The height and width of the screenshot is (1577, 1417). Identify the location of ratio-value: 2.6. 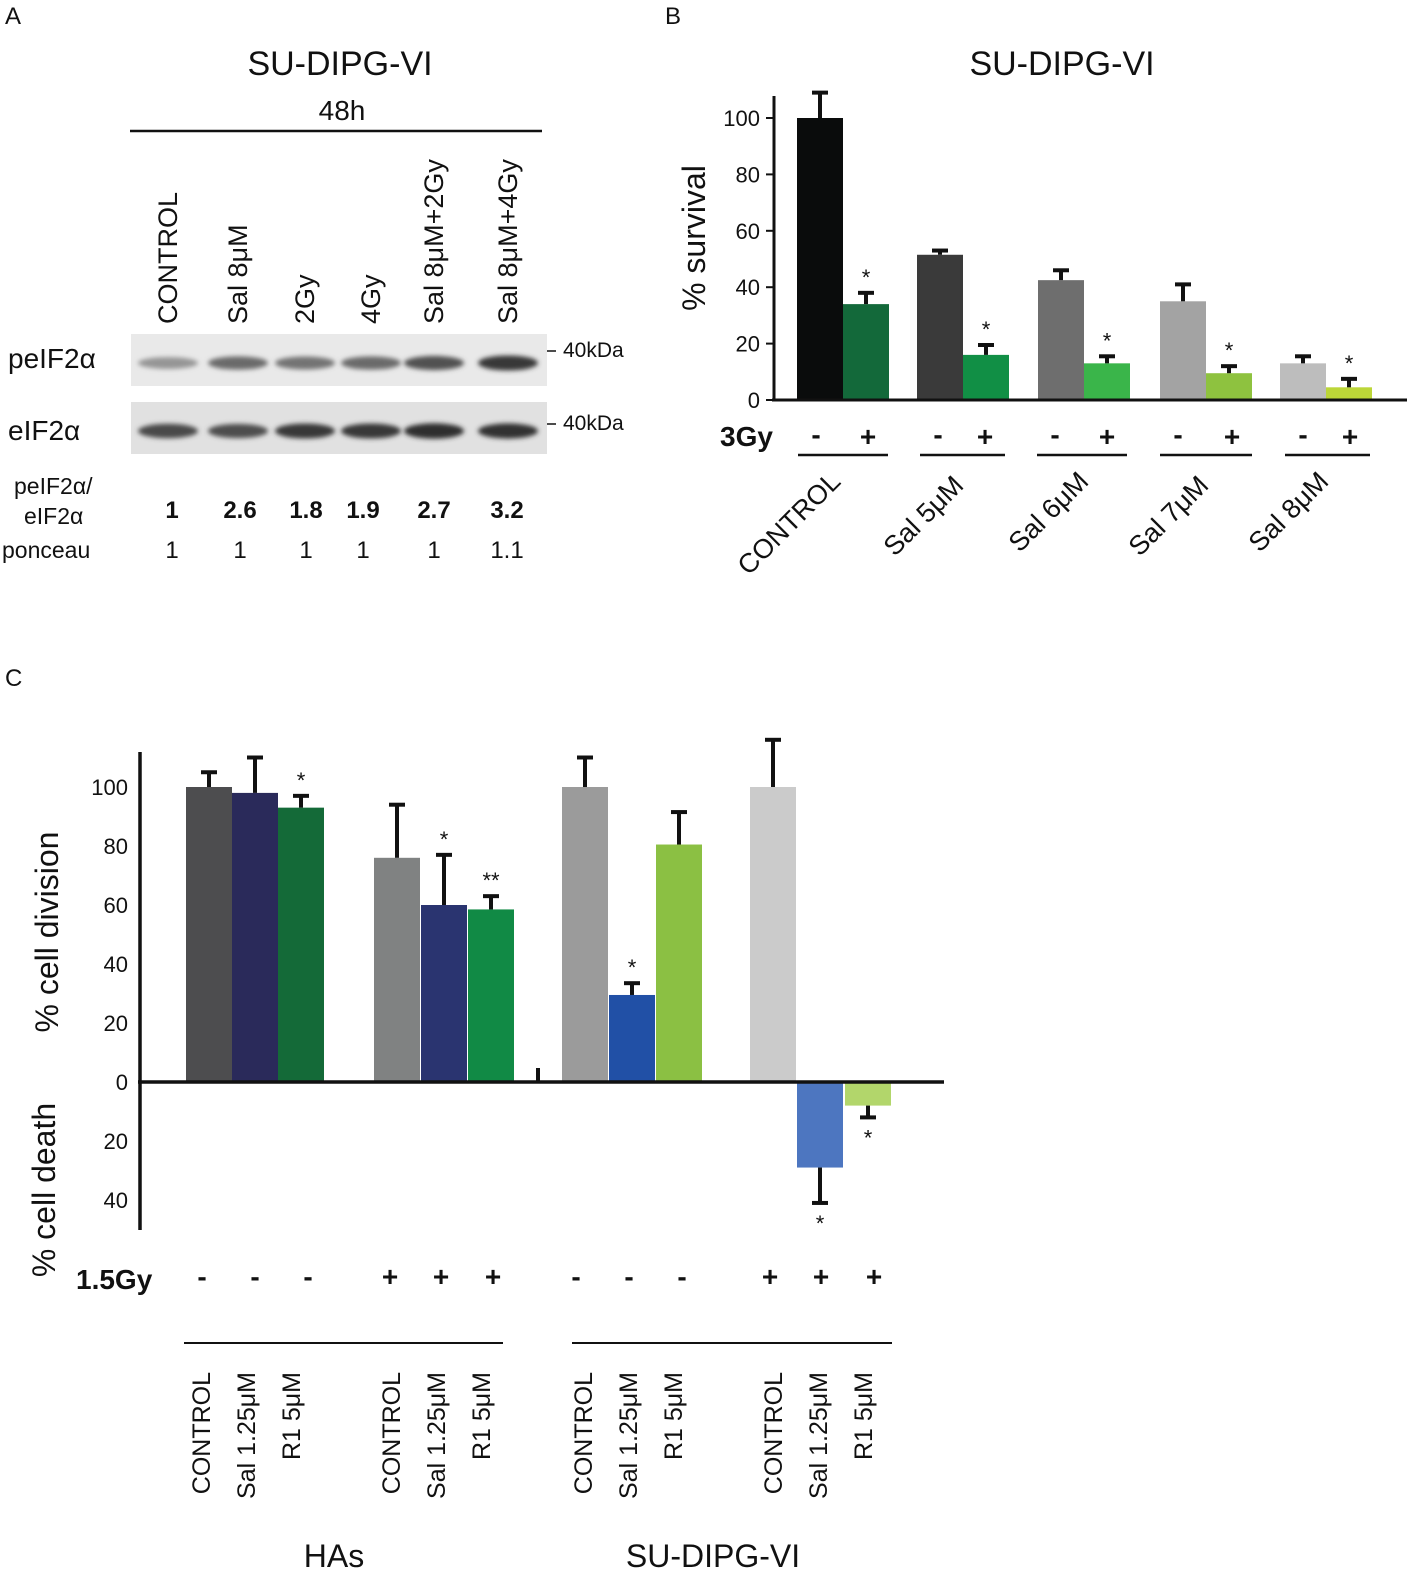
(239, 510).